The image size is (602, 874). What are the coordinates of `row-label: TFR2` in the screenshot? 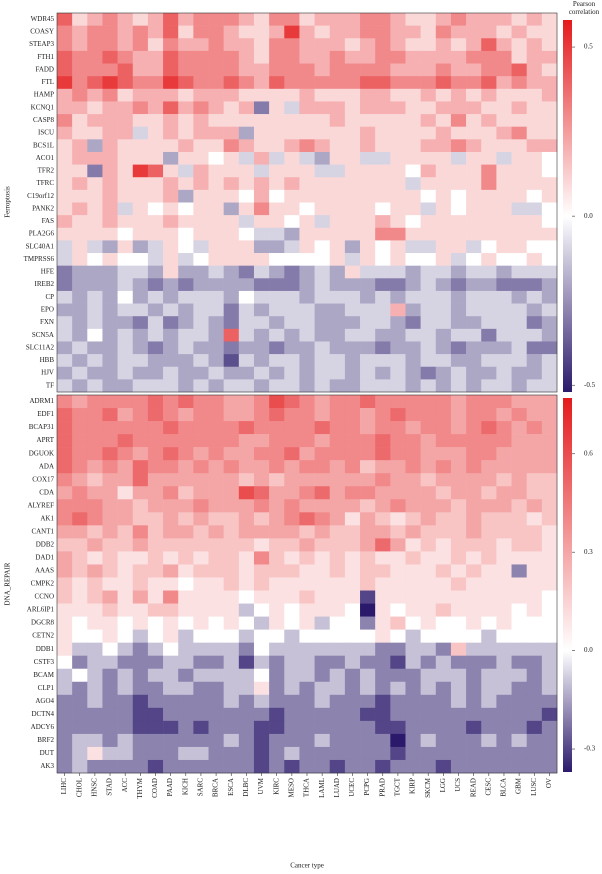 It's located at (46, 171).